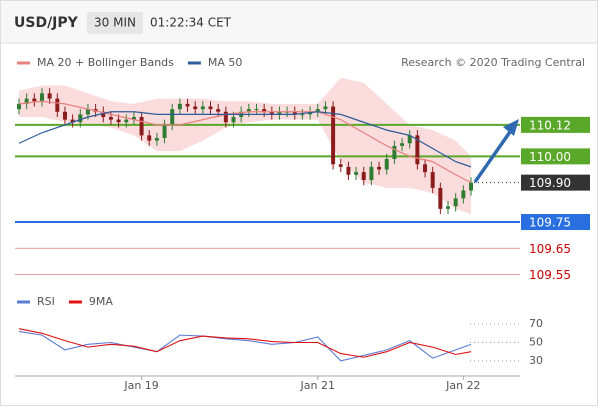 The image size is (598, 410). Describe the element at coordinates (191, 23) in the screenshot. I see `clock: 01:22:34 CET` at that location.